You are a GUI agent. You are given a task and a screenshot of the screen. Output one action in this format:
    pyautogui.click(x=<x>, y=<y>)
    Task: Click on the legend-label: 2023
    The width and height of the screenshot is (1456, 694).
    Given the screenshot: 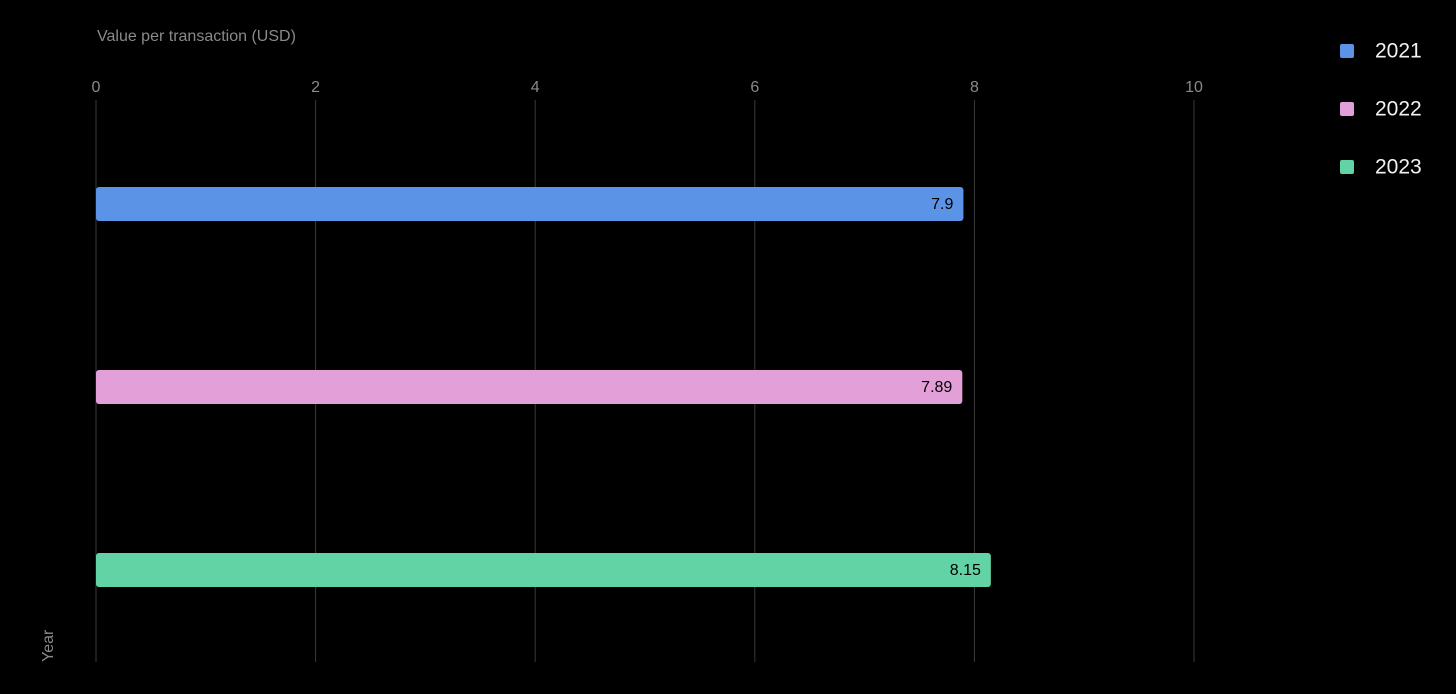 What is the action you would take?
    pyautogui.click(x=1398, y=167)
    